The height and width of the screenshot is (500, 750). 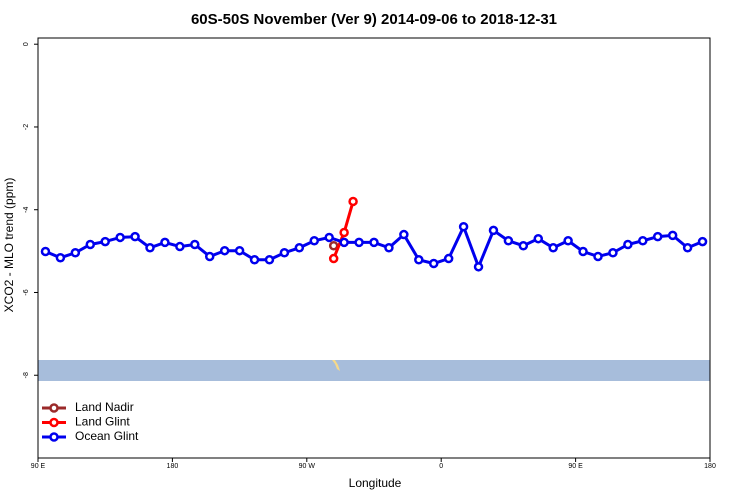 What do you see at coordinates (9, 245) in the screenshot?
I see `y-axis-label: XCO2 - MLO trend (ppm)` at bounding box center [9, 245].